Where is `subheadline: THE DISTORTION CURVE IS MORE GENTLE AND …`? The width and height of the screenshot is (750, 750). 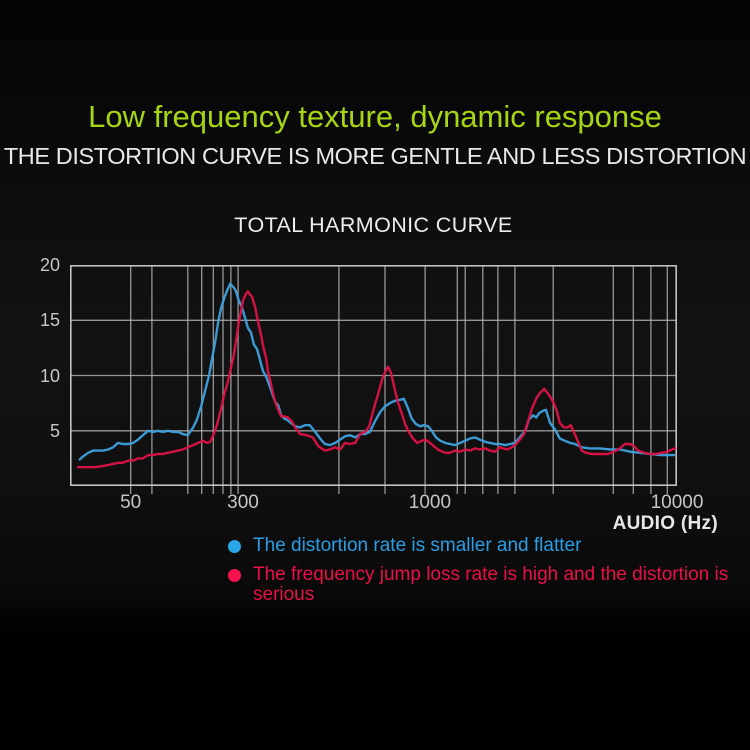 subheadline: THE DISTORTION CURVE IS MORE GENTLE AND … is located at coordinates (375, 156).